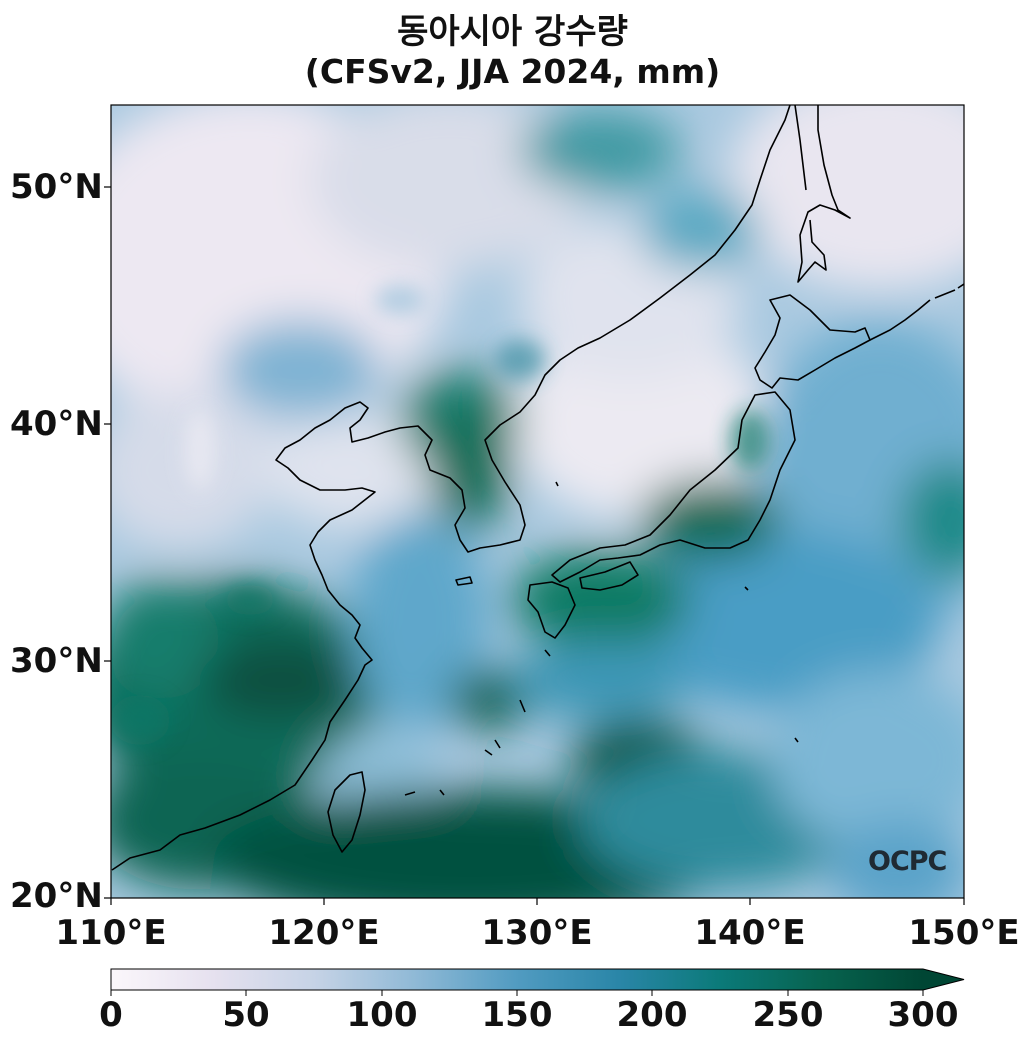 The height and width of the screenshot is (1050, 1025). Describe the element at coordinates (537, 933) in the screenshot. I see `lon-label-130e: 130°E` at that location.